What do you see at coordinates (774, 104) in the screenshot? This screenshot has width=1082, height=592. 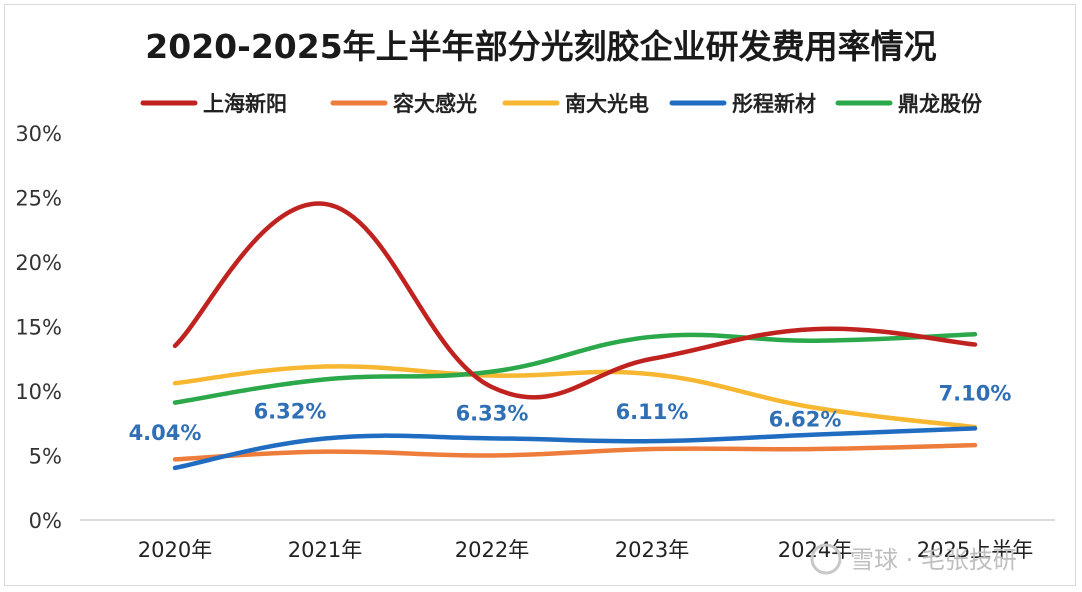 I see `legend-label: 彤程新材` at bounding box center [774, 104].